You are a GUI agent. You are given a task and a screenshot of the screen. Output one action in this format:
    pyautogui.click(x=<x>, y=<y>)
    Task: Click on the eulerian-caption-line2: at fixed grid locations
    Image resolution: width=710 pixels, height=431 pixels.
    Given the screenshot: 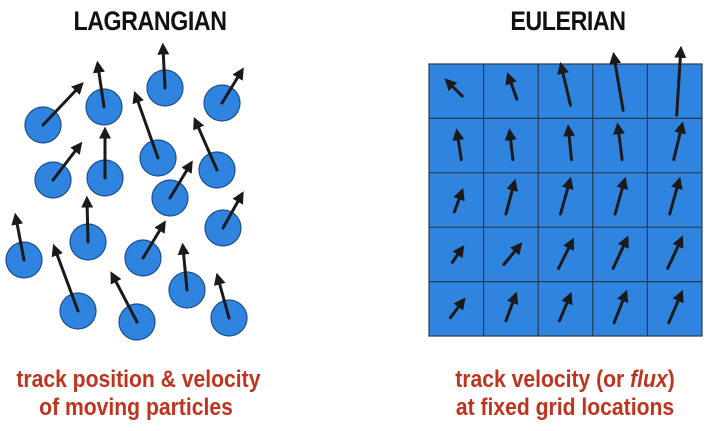 What is the action you would take?
    pyautogui.click(x=565, y=407)
    